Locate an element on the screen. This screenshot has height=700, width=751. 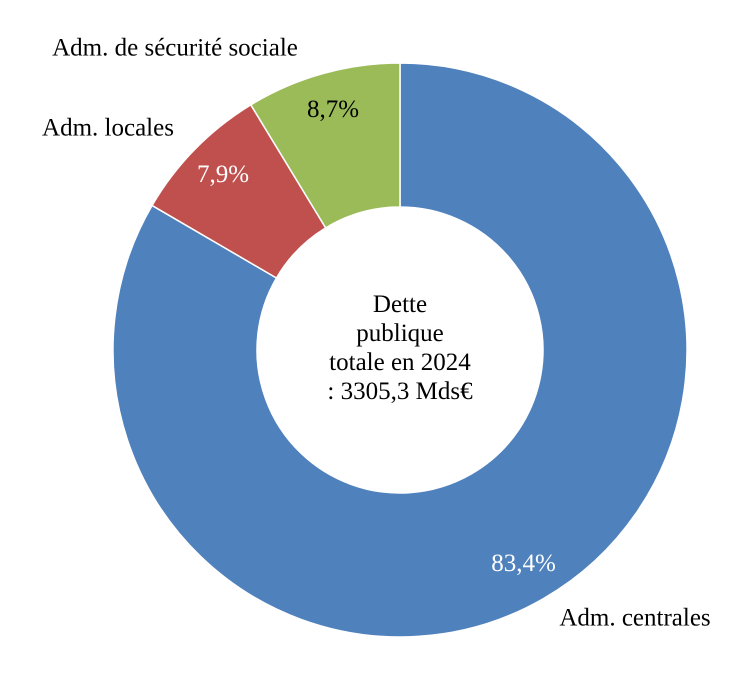
value-label: 83,4% is located at coordinates (523, 563).